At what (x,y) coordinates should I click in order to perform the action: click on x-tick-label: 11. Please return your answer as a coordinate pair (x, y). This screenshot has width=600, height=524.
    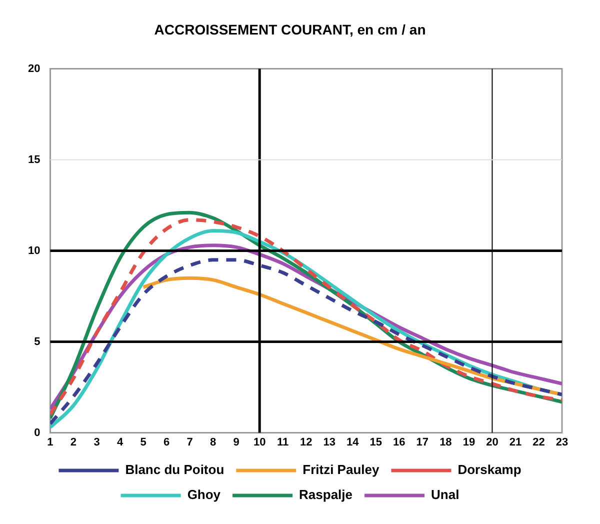
    Looking at the image, I should click on (283, 442).